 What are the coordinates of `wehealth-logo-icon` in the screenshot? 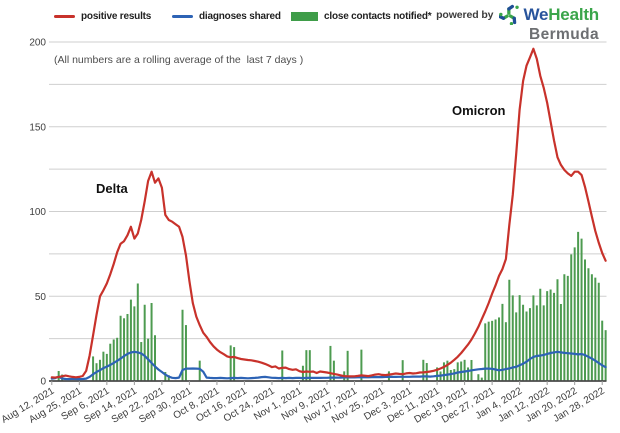 It's located at (509, 14).